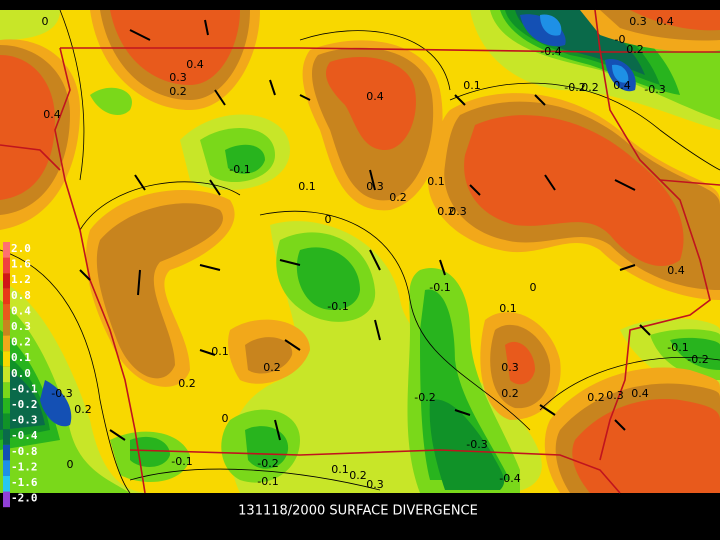  I want to click on legend-label: -2.0, so click(24, 498).